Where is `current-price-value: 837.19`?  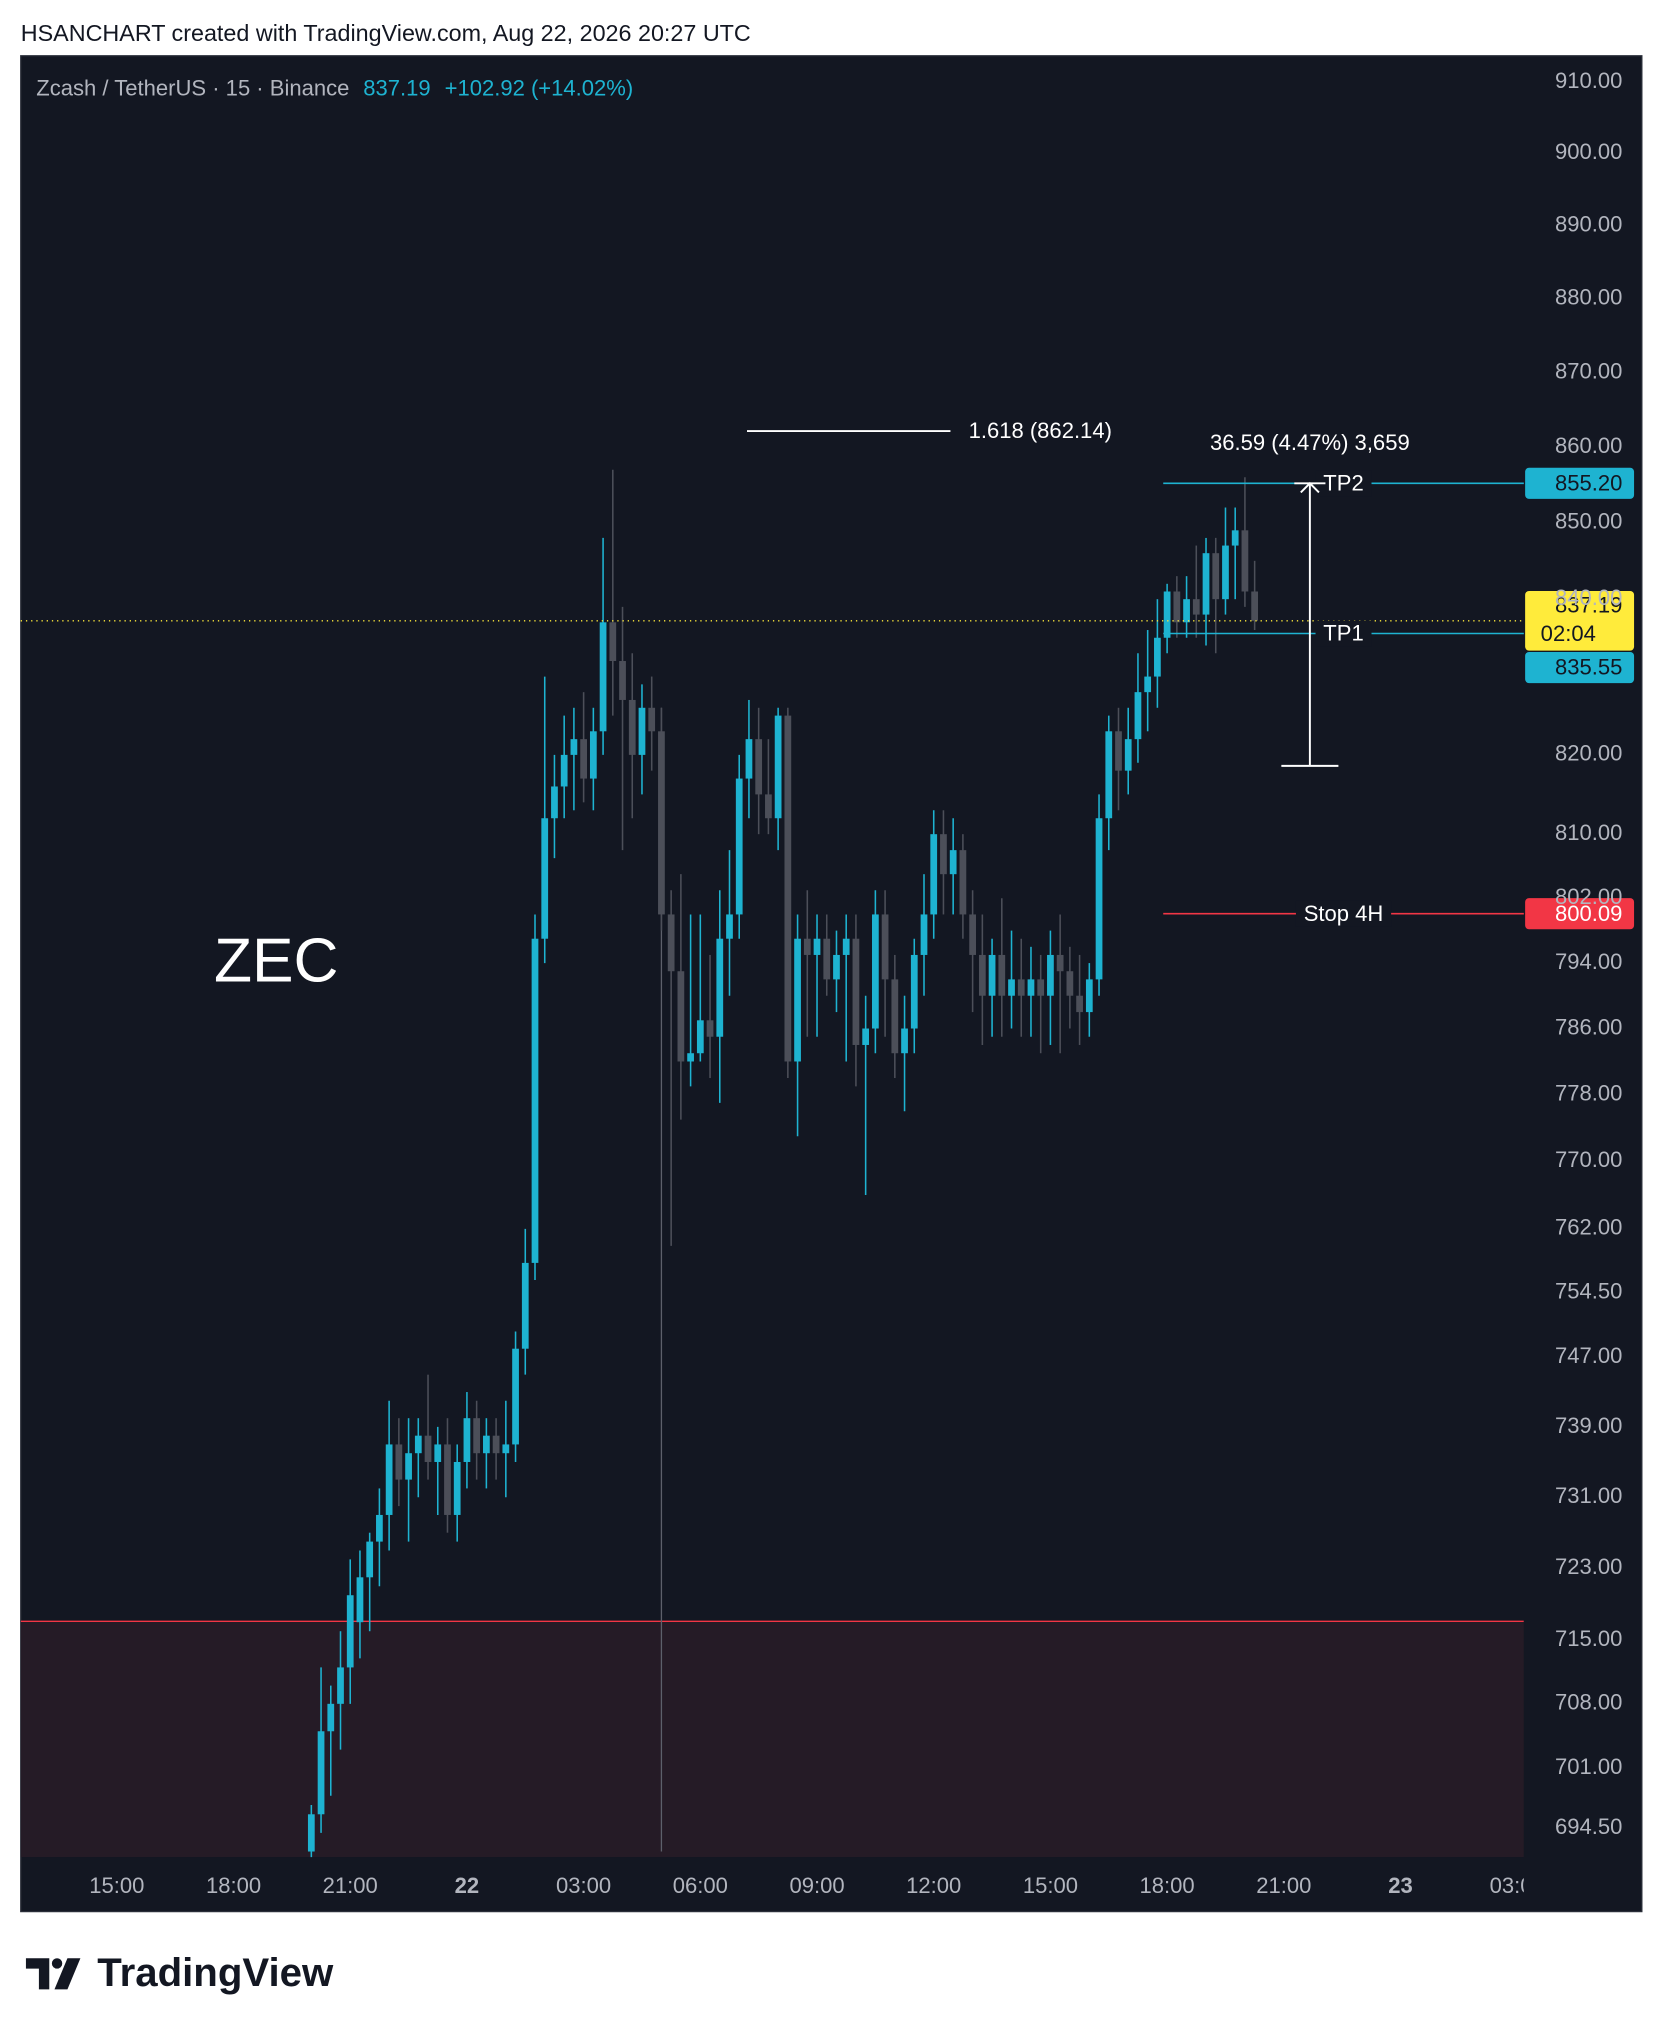 current-price-value: 837.19 is located at coordinates (1588, 604).